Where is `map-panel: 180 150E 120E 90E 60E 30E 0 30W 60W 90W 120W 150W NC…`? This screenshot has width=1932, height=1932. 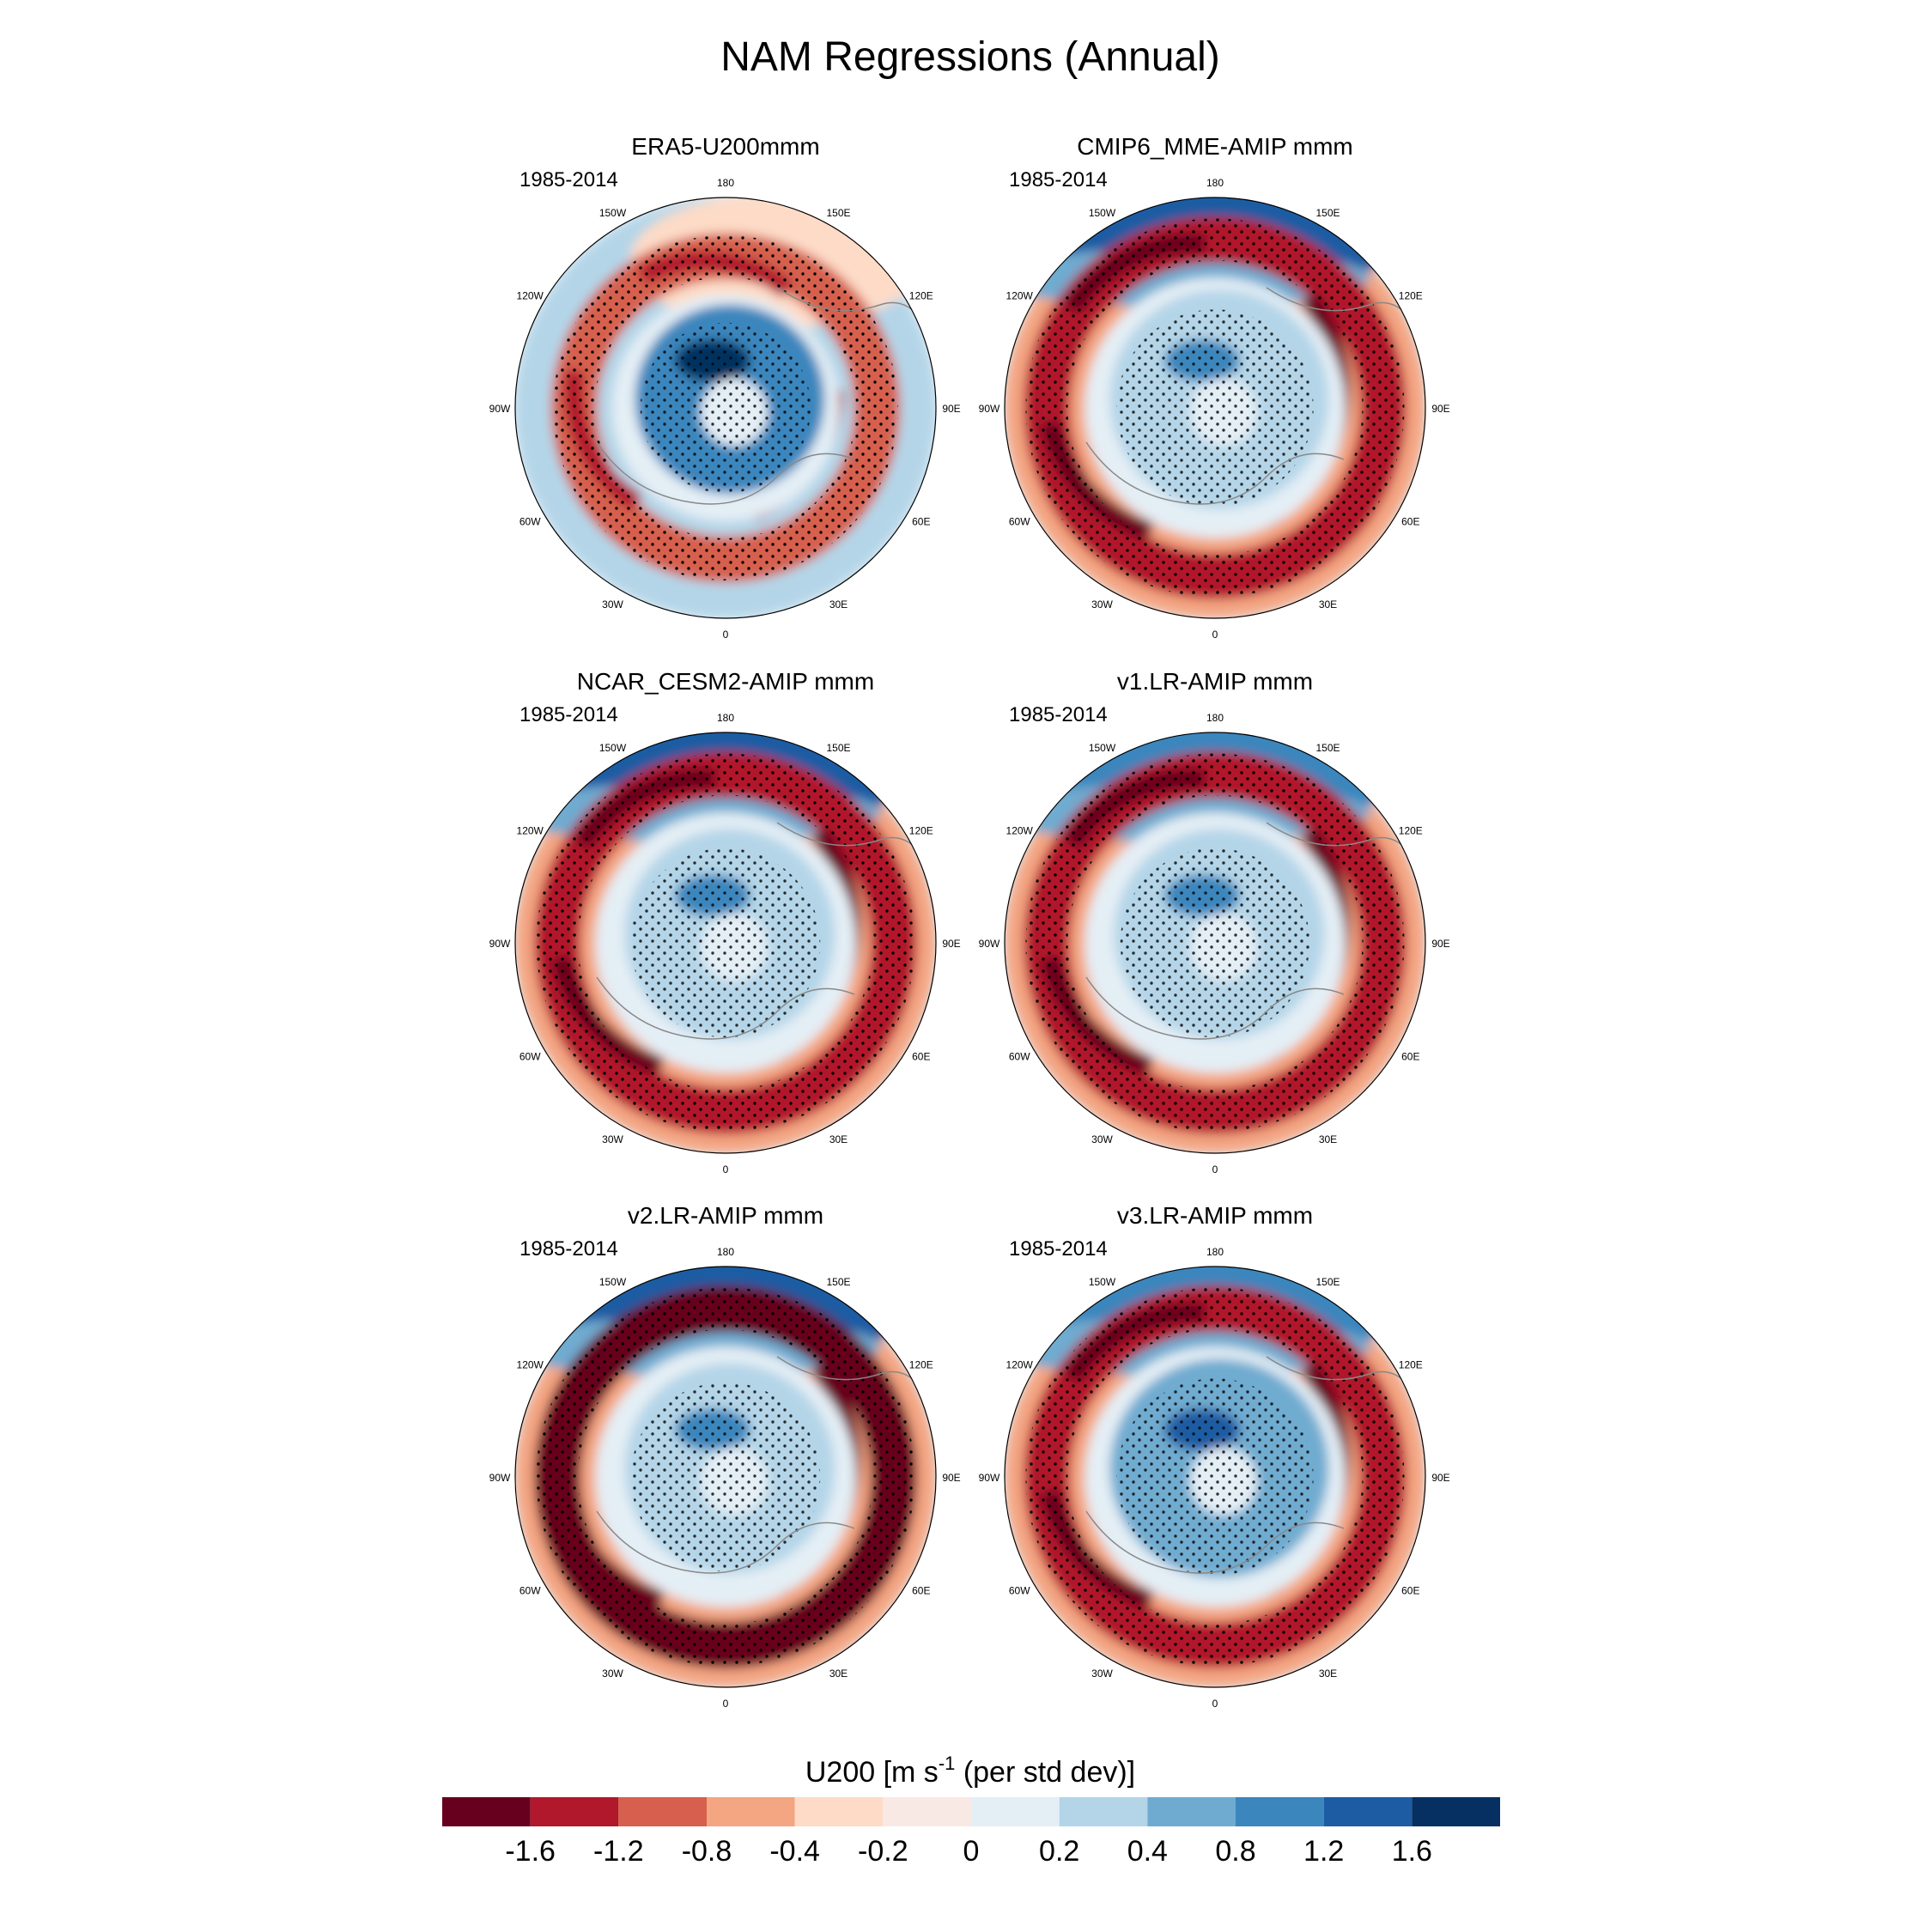
map-panel: 180 150E 120E 90E 60E 30E 0 30W 60W 90W 120W 150W NC… is located at coordinates (725, 922).